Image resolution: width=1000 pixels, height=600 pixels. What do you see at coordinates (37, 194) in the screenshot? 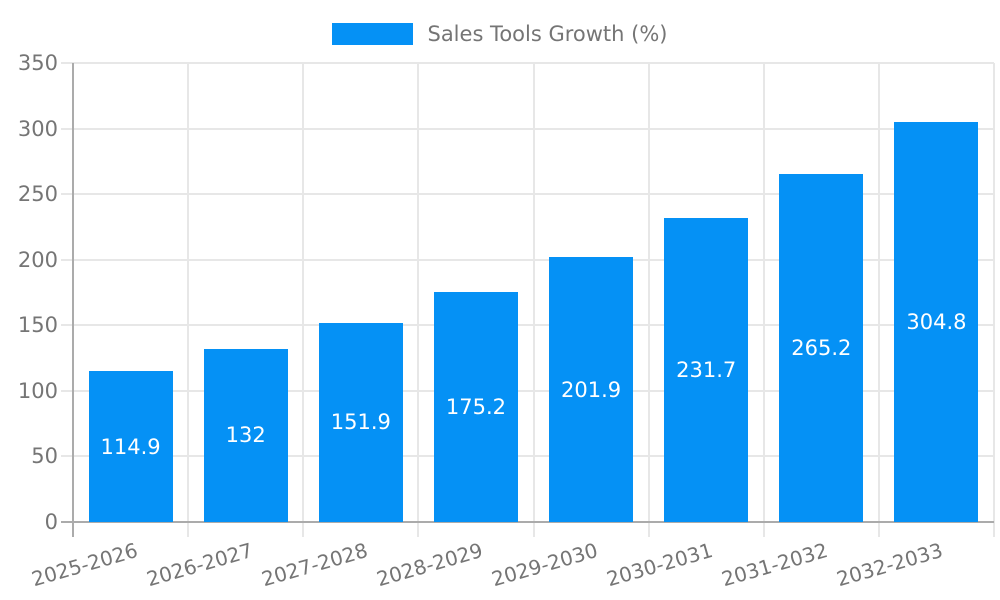
I see `y-tick-label: 250` at bounding box center [37, 194].